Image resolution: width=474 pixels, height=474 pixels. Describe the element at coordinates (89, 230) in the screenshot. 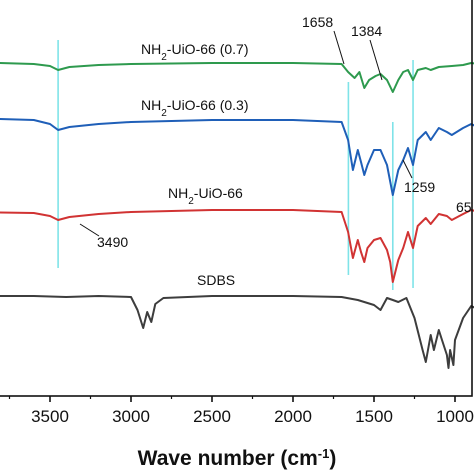

I see `annotation-3490-leader` at that location.